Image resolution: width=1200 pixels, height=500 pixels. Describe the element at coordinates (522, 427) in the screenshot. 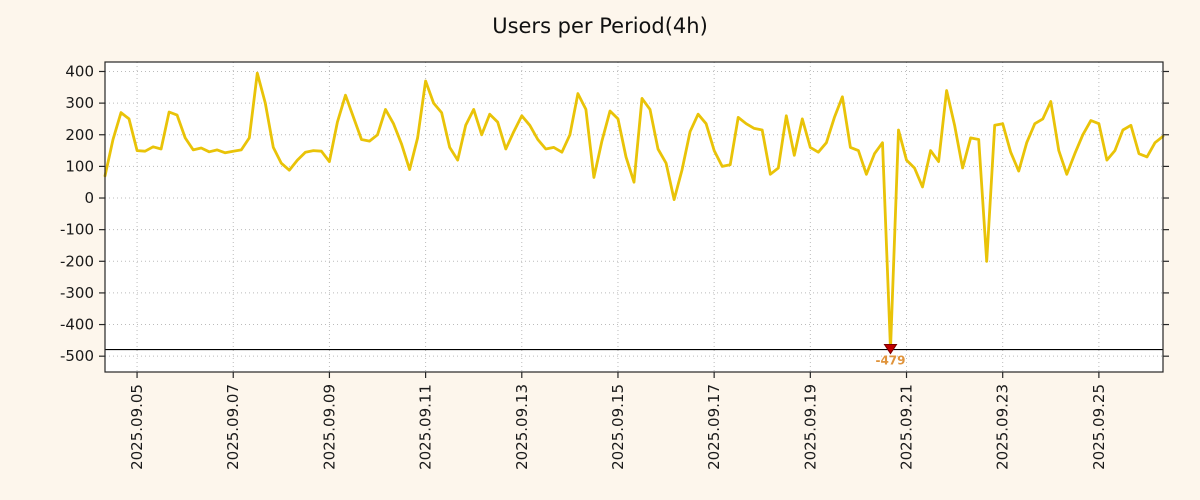

I see `x-tick-label: 2025.09.13` at that location.